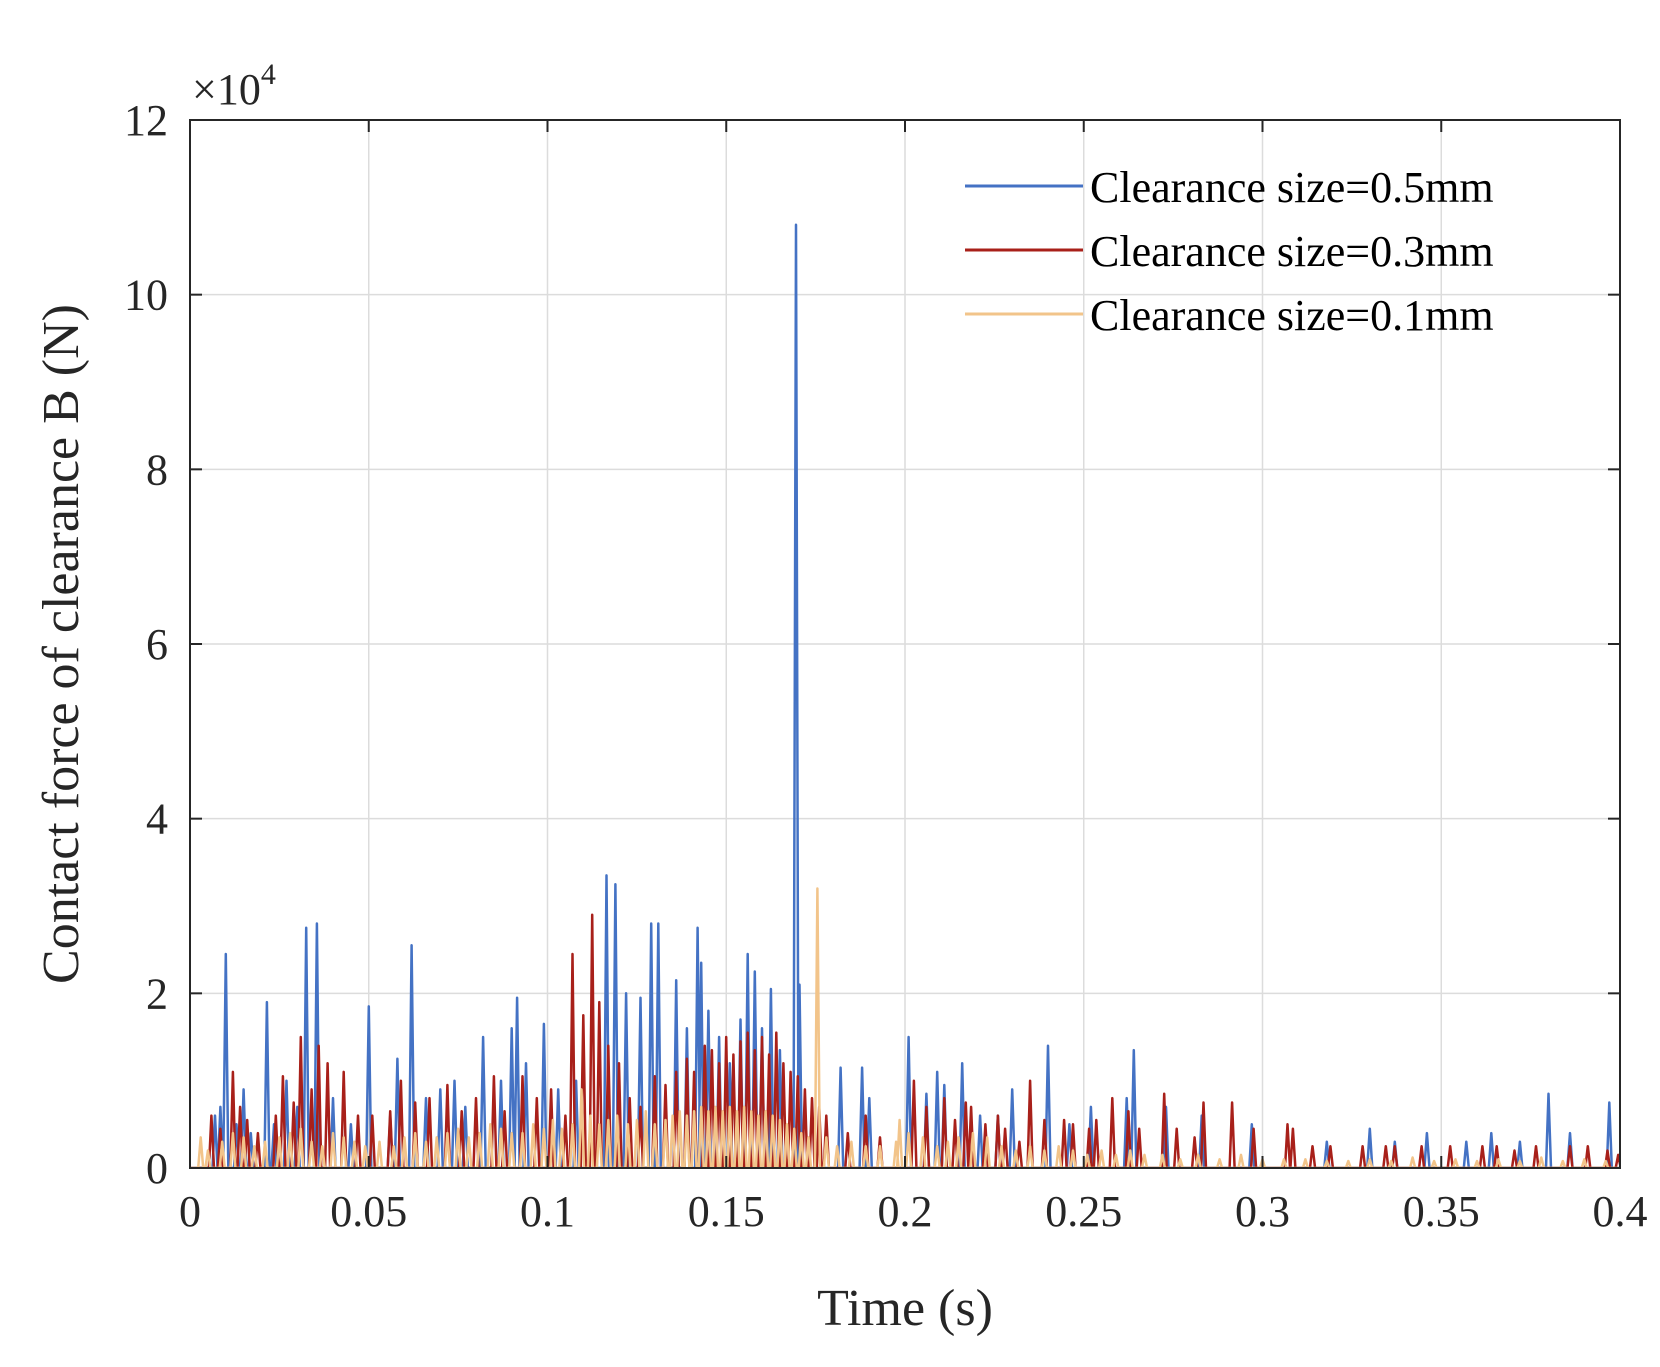 Image resolution: width=1660 pixels, height=1367 pixels. I want to click on y-exponent-label: ×10⁴, so click(234, 86).